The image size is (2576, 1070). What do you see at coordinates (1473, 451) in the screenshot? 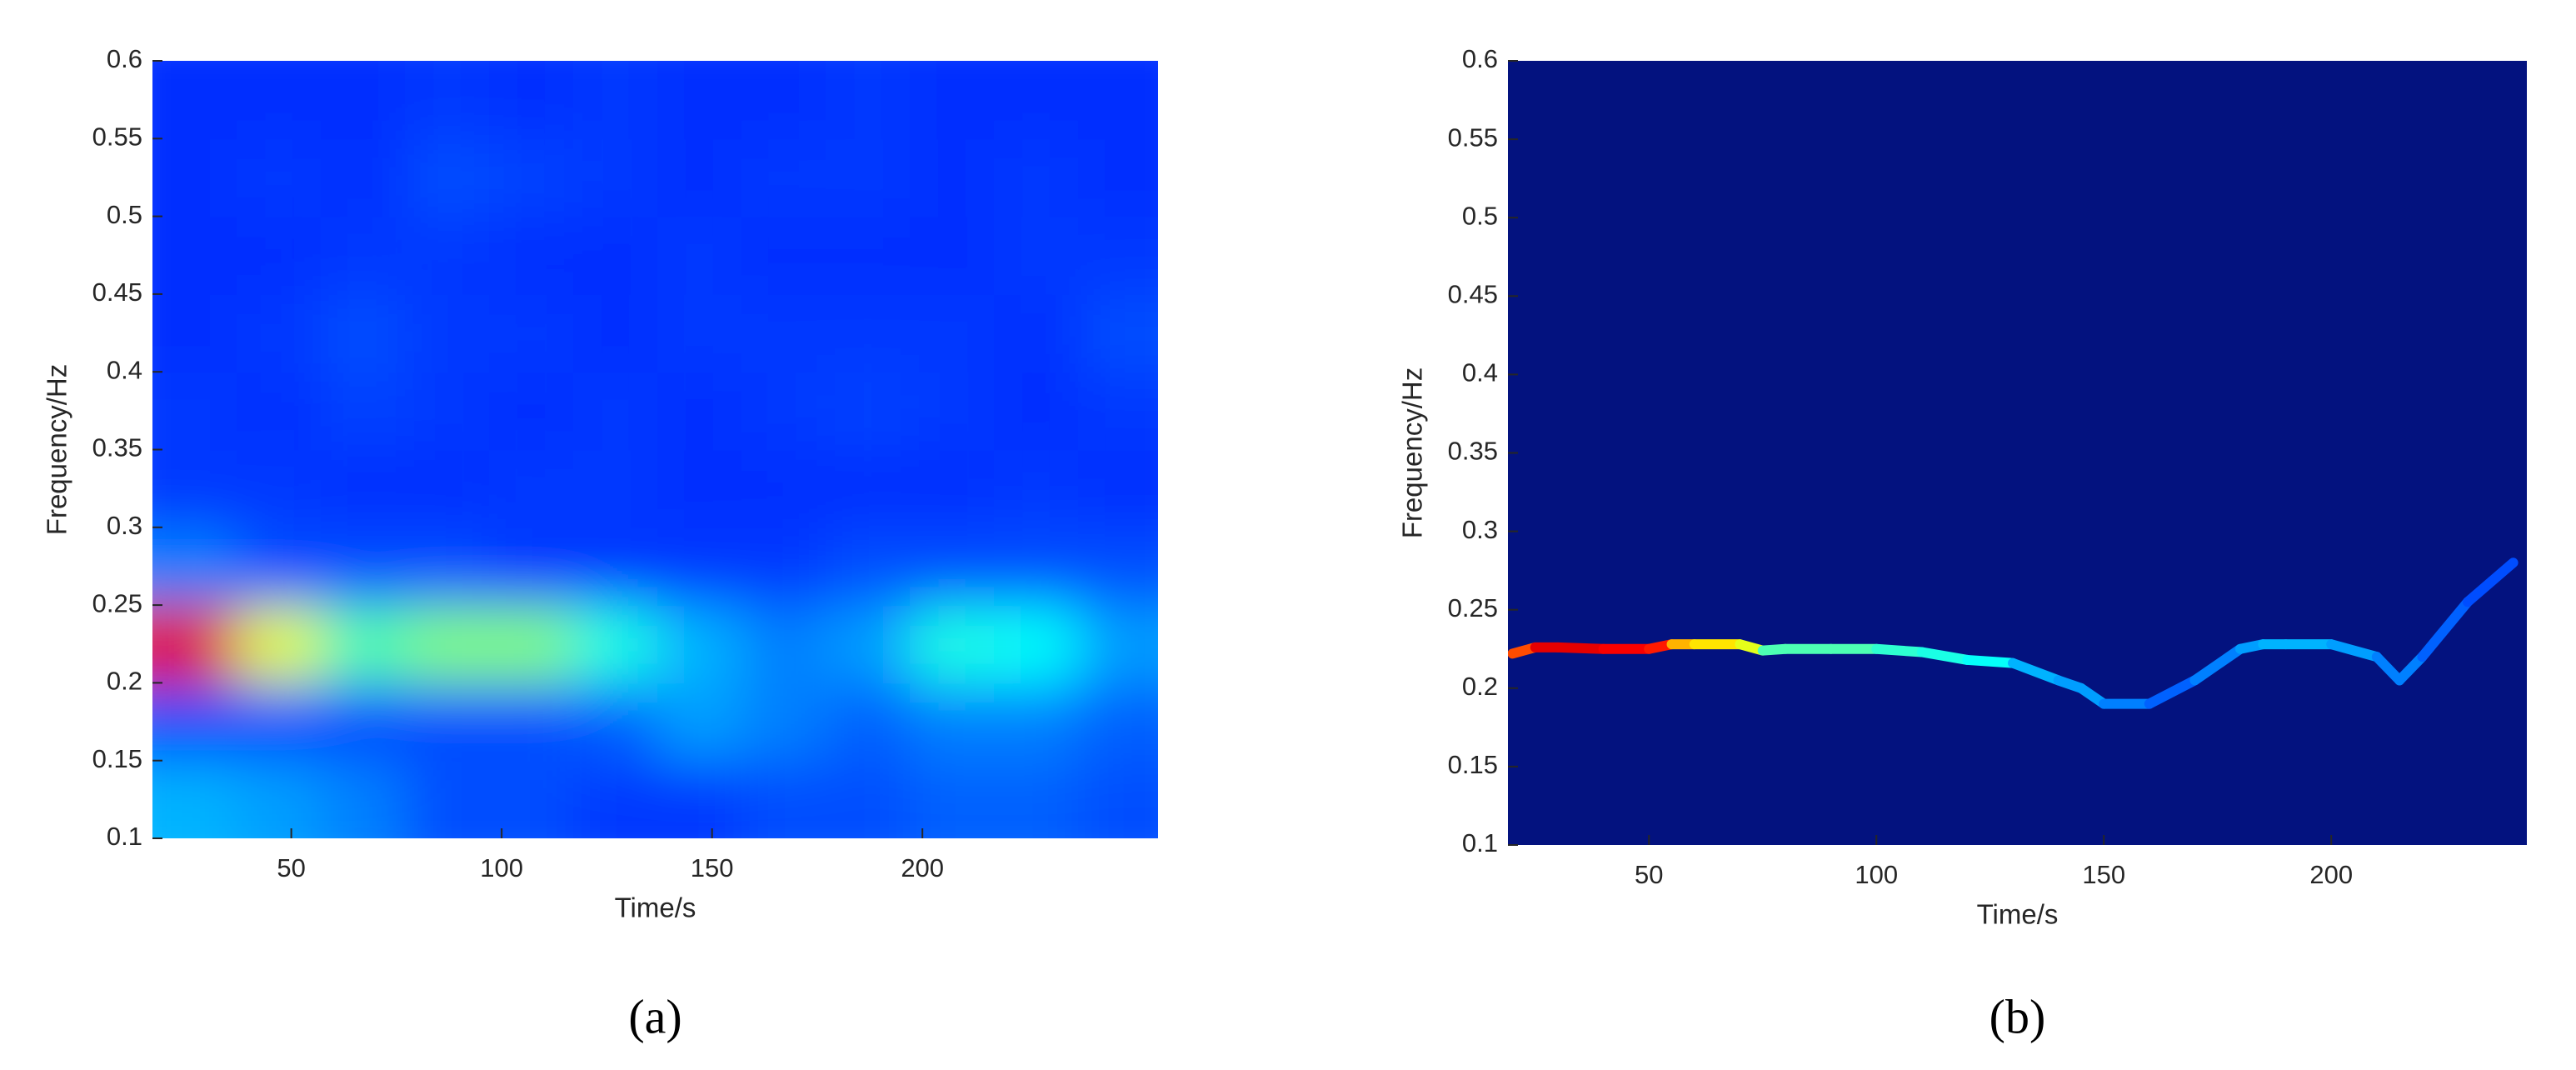
I see `y-tick-label: 0.35` at bounding box center [1473, 451].